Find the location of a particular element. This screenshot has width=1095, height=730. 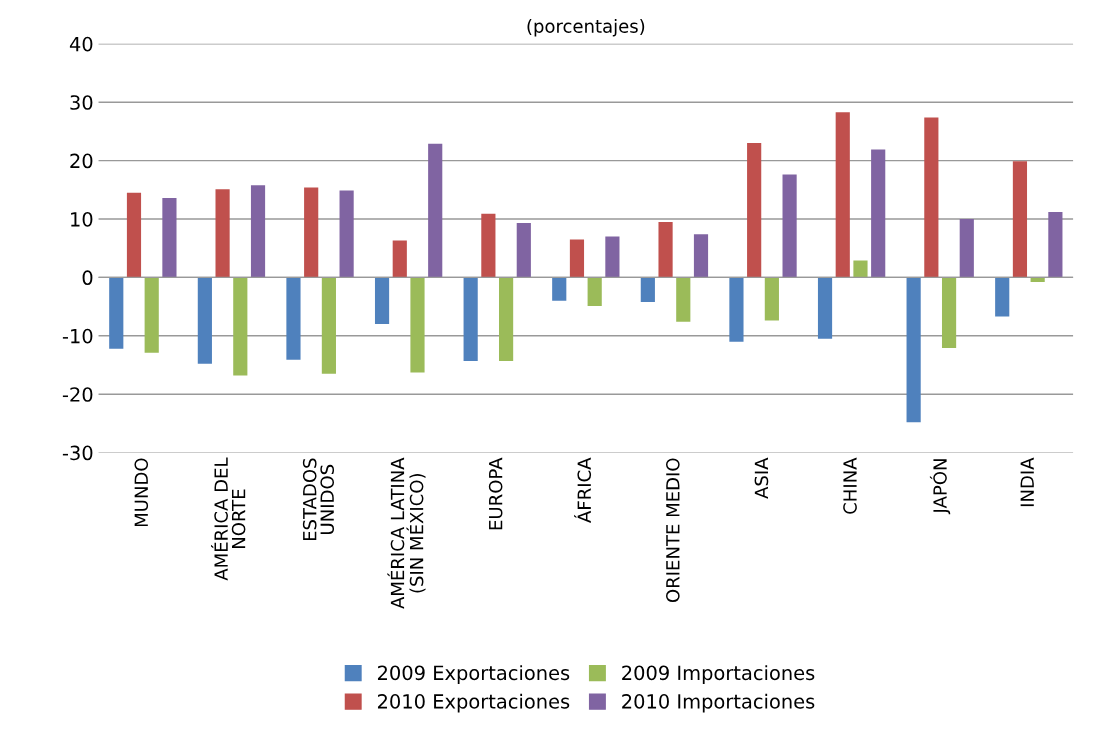

x-tick-label: AMÉRICA DEL NORTE is located at coordinates (228, 519).